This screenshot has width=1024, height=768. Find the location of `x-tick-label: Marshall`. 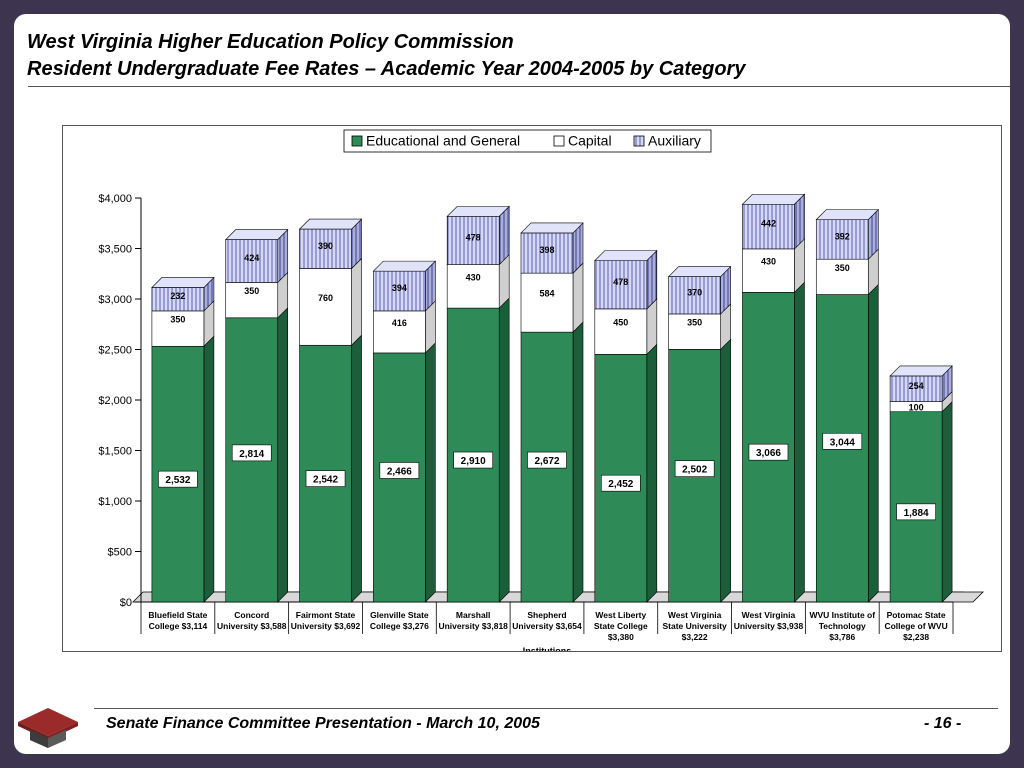

x-tick-label: Marshall is located at coordinates (473, 615).